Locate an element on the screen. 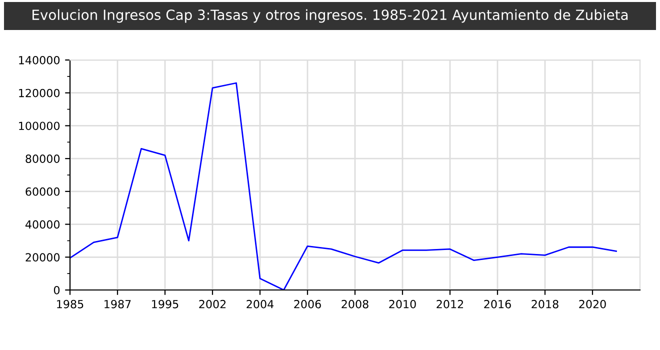 The height and width of the screenshot is (350, 660). x-tick-label: 1985 is located at coordinates (70, 304).